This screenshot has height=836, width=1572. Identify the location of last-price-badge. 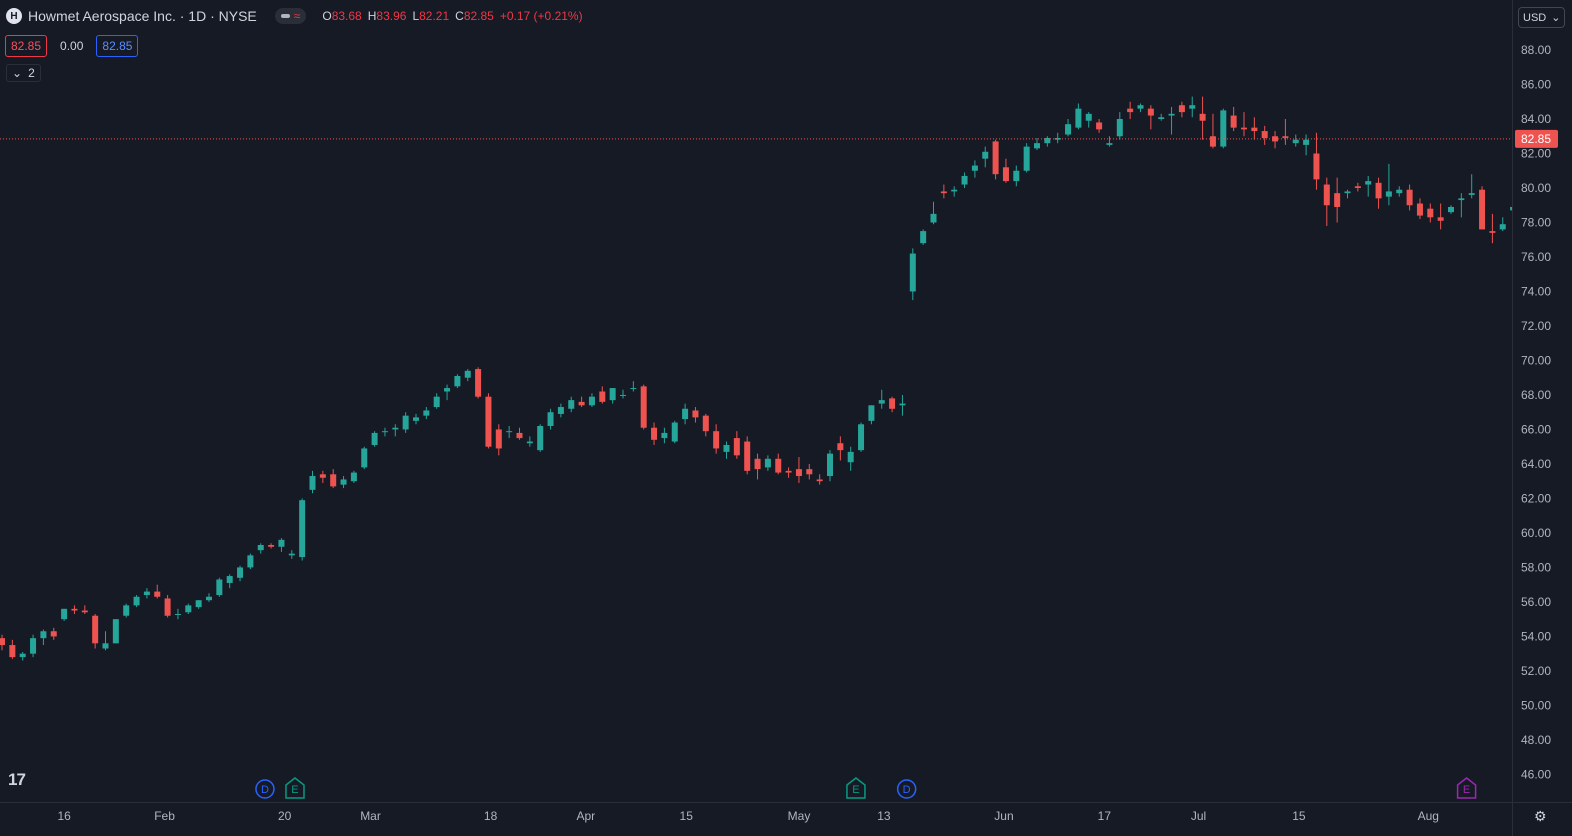
(1536, 138).